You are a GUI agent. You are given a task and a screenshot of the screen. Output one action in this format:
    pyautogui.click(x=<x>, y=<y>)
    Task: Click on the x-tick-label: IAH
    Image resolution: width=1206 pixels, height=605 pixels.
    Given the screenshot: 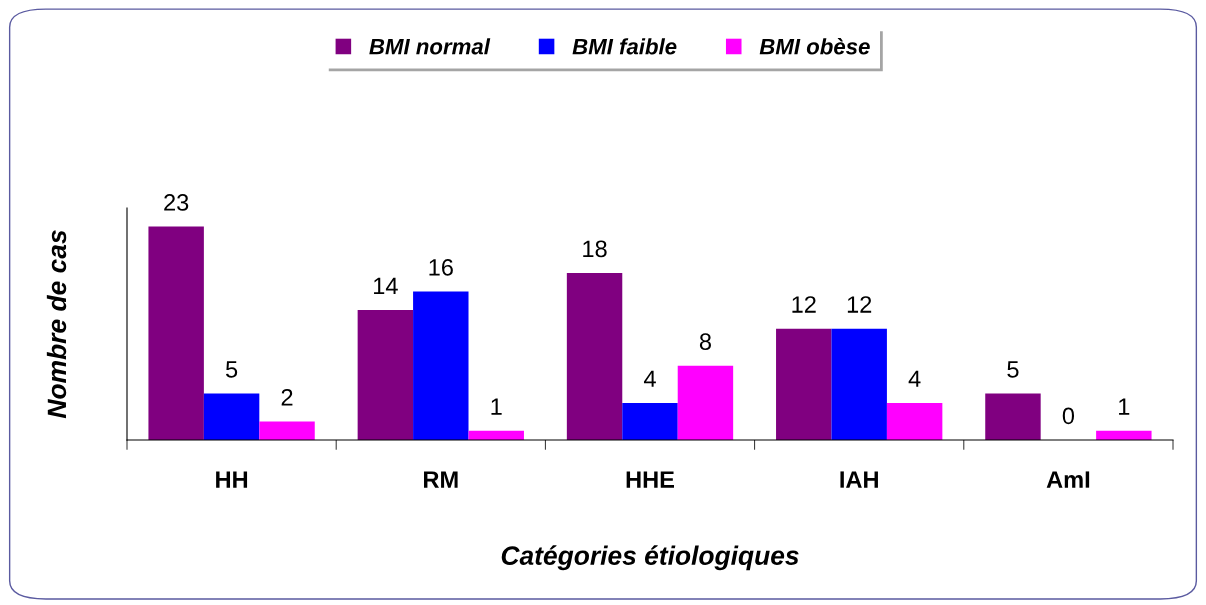 What is the action you would take?
    pyautogui.click(x=859, y=479)
    